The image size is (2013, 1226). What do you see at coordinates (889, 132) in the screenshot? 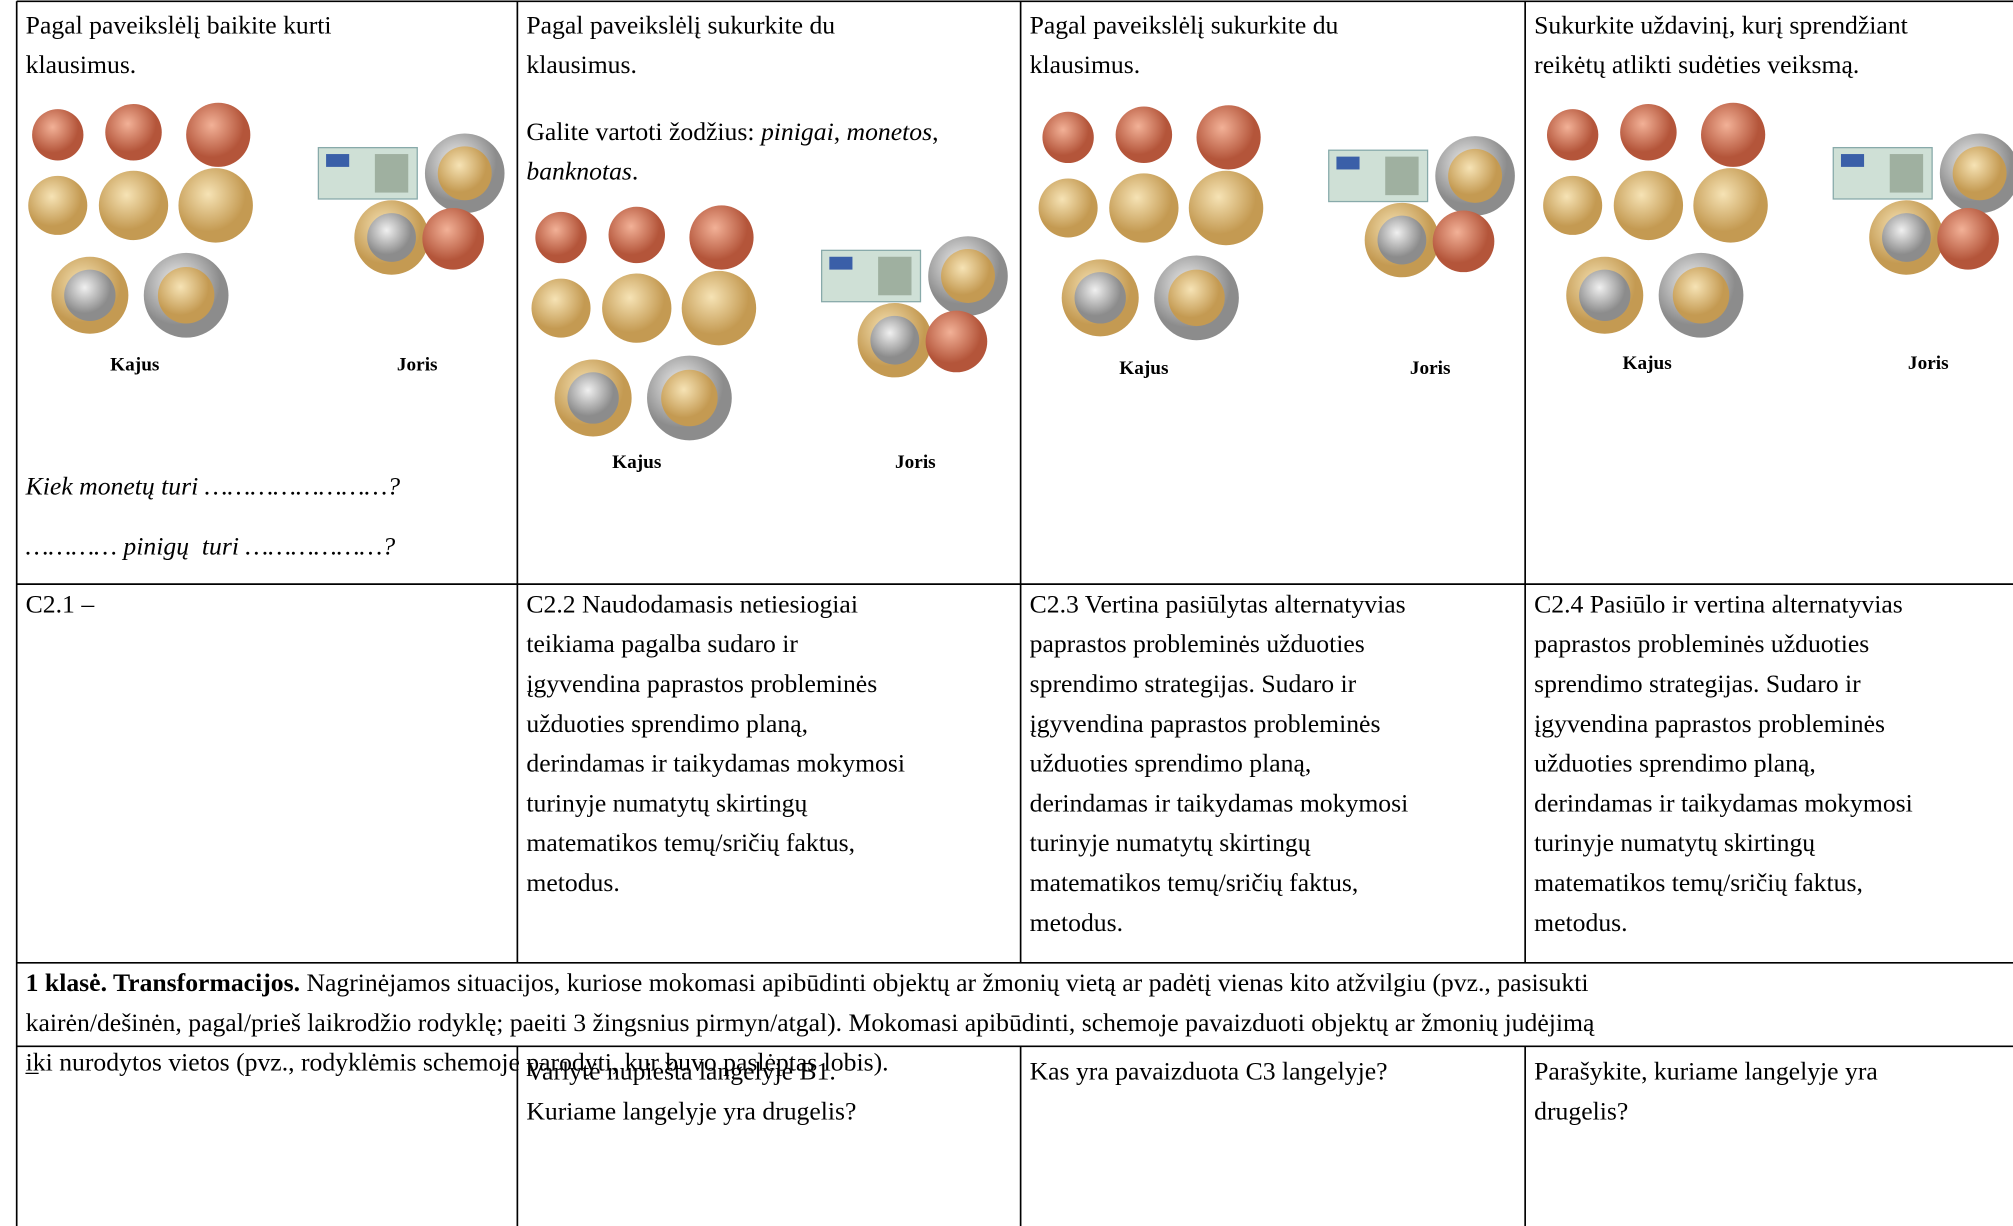
I see `hint-part: monetos` at bounding box center [889, 132].